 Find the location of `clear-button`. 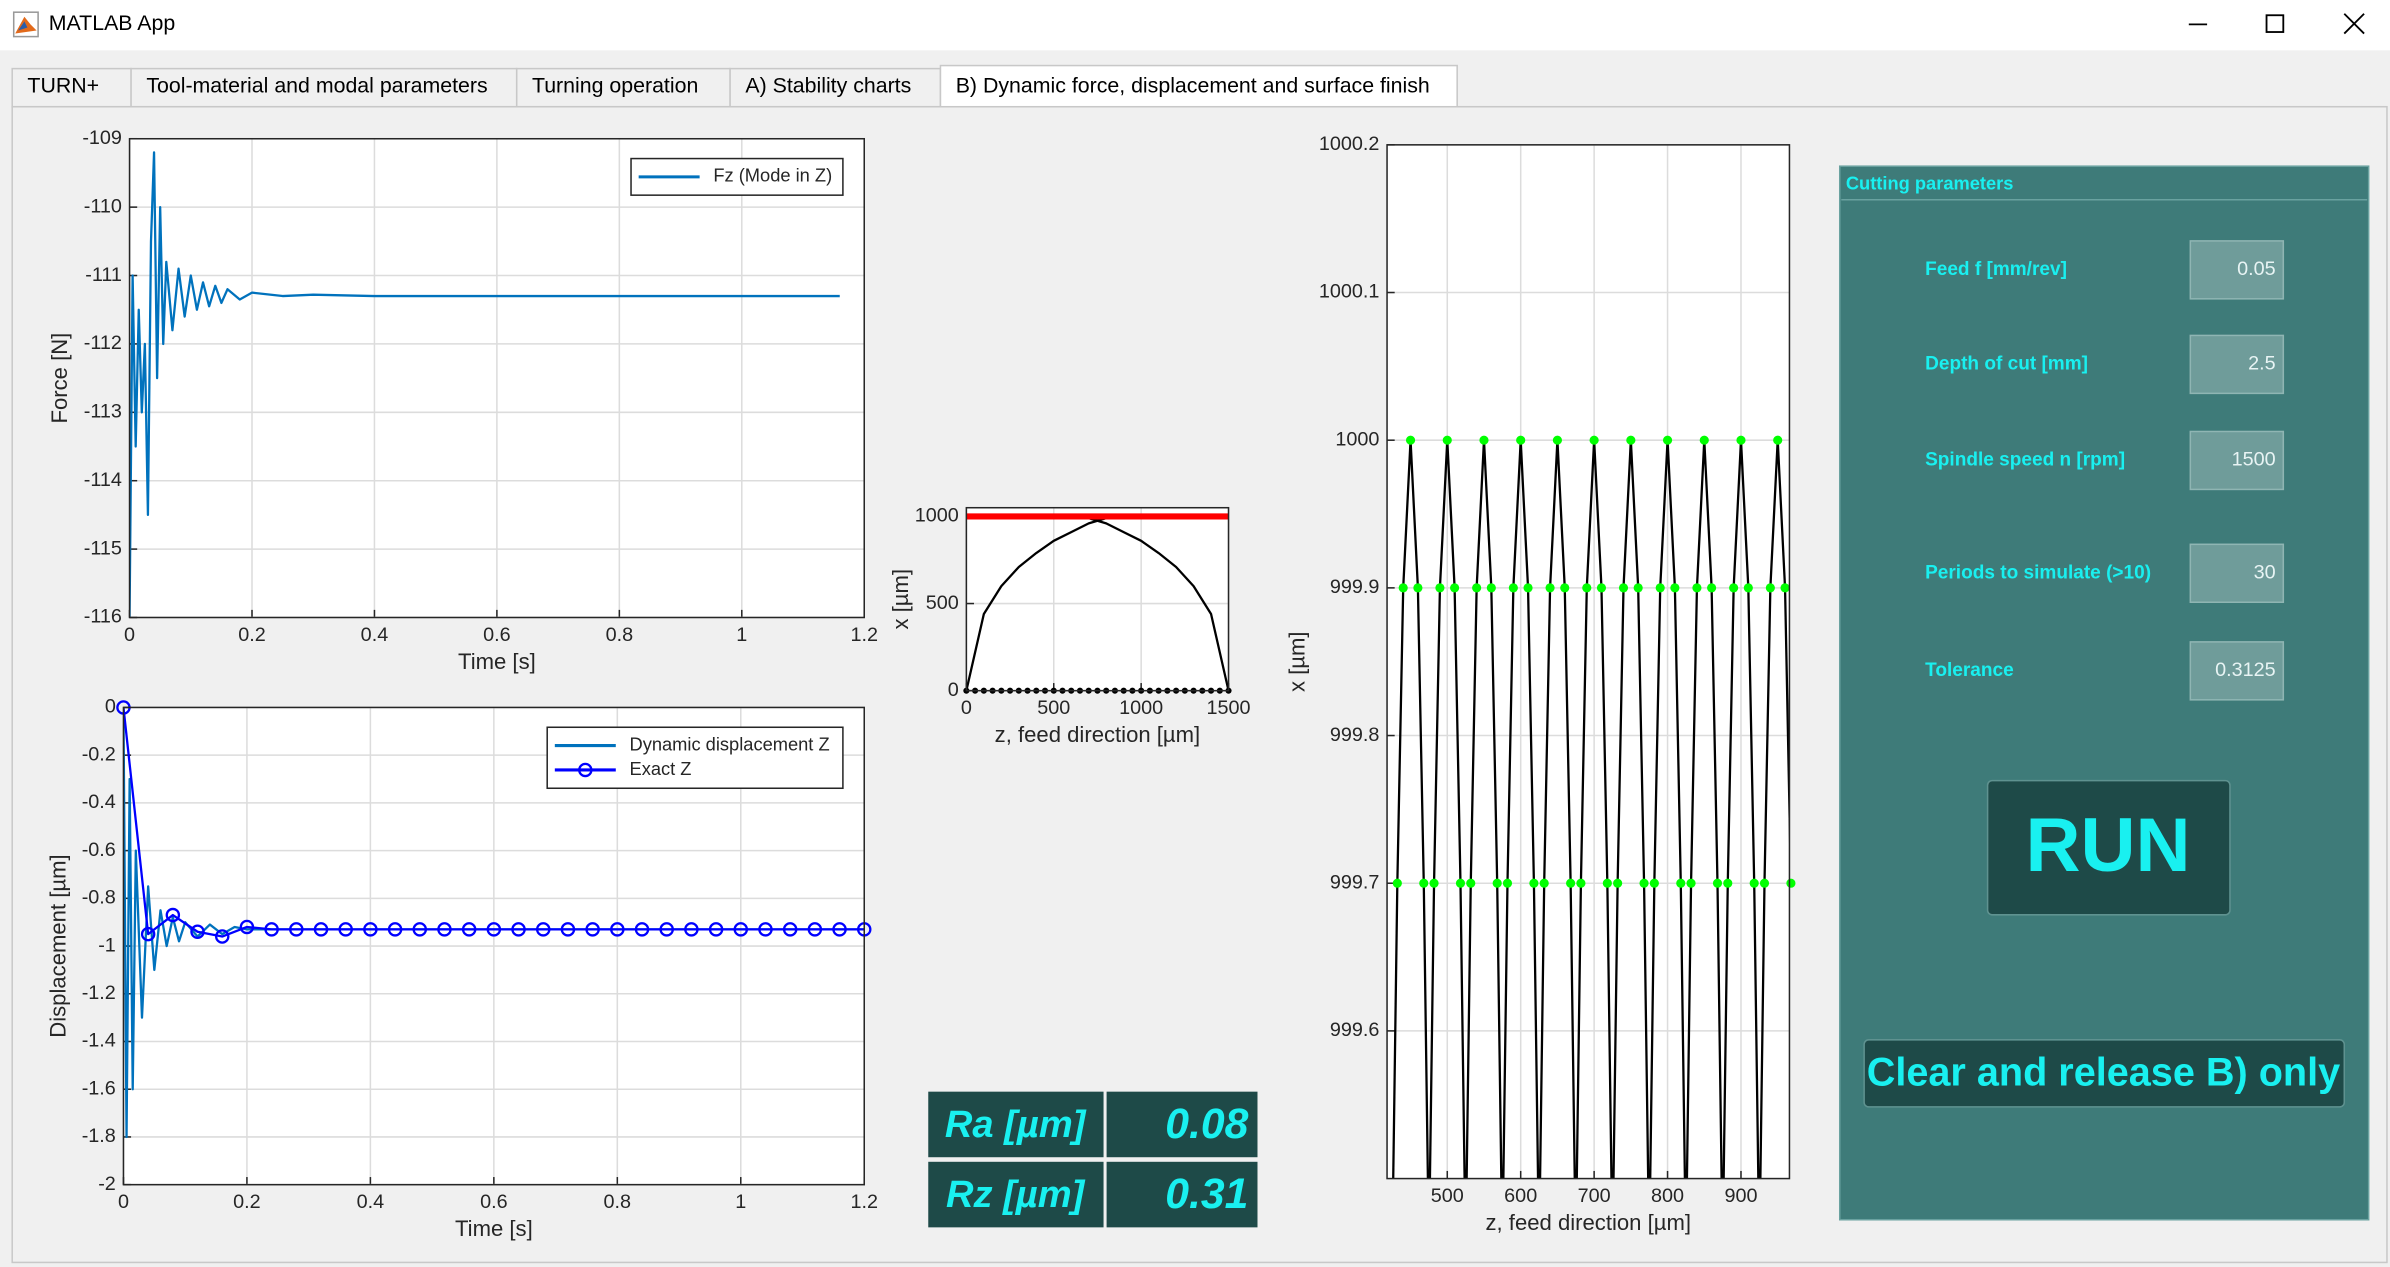

clear-button is located at coordinates (2104, 1073).